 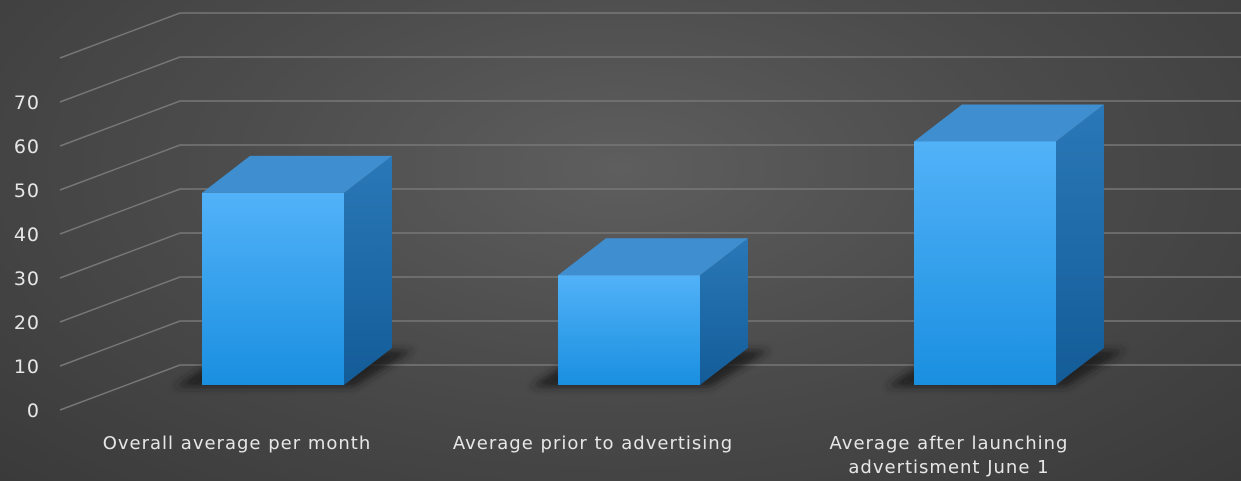 What do you see at coordinates (27, 103) in the screenshot?
I see `y-tick-label: 70` at bounding box center [27, 103].